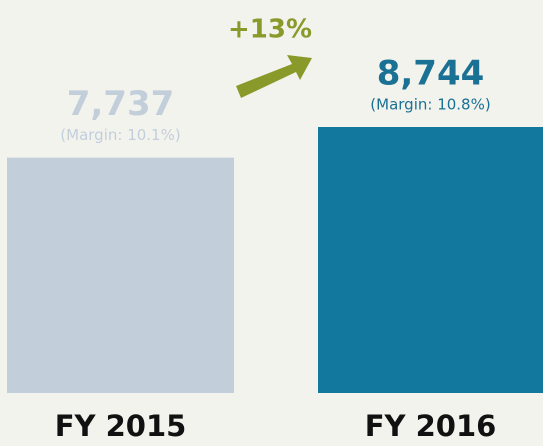 The image size is (543, 446). I want to click on x-tick-label: FY 2015, so click(121, 426).